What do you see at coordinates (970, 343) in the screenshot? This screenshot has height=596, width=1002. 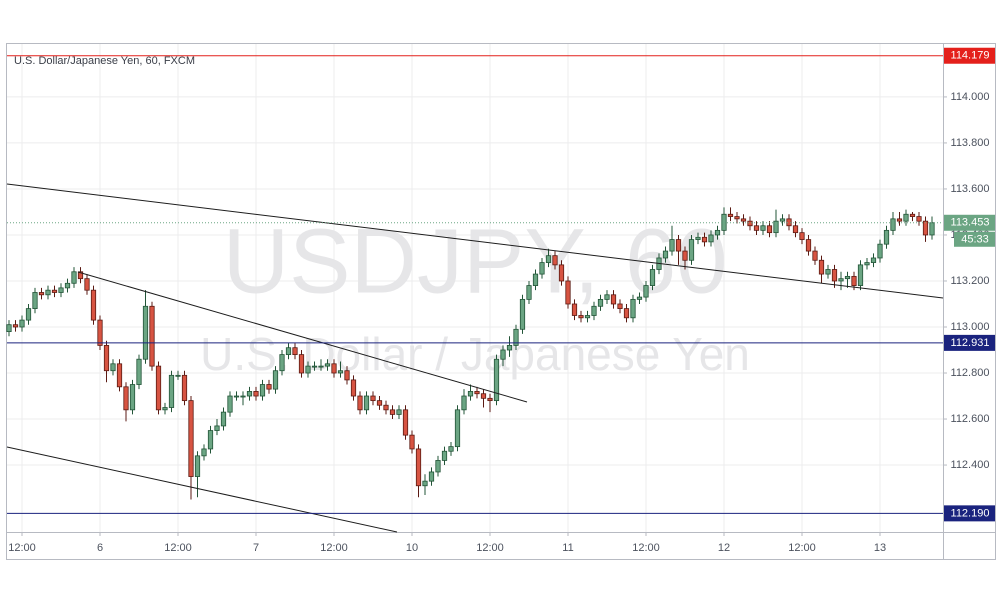 I see `level-label: 112.931` at bounding box center [970, 343].